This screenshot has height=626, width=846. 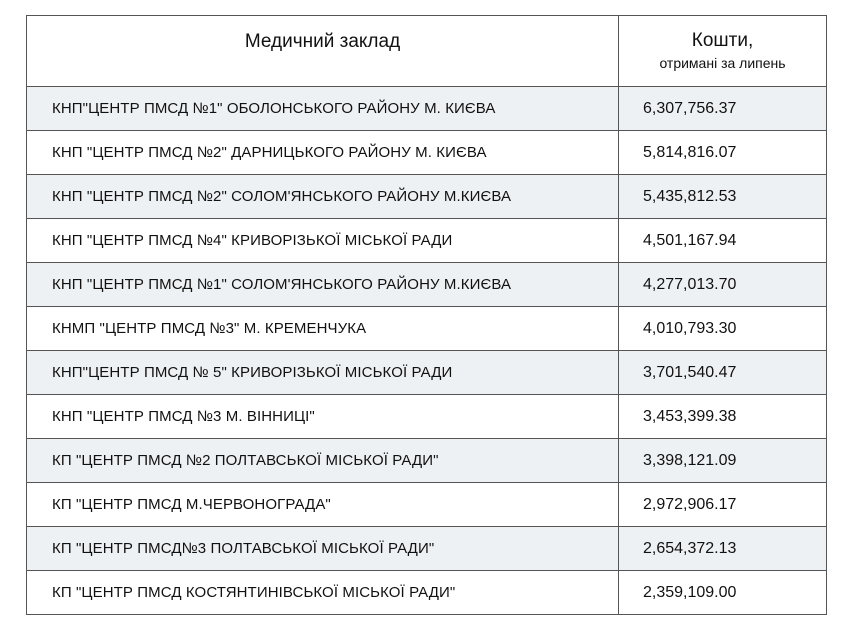 I want to click on institution-name: КП "ЦЕНТР ПМСД М.ЧЕРВОНОГРАДА", so click(x=322, y=504).